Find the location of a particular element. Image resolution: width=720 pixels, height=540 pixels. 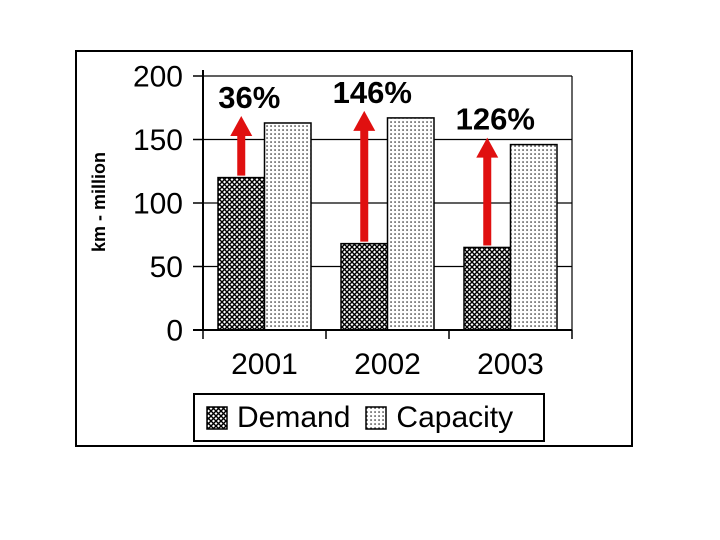

bar-capacity-2002 is located at coordinates (410, 224).